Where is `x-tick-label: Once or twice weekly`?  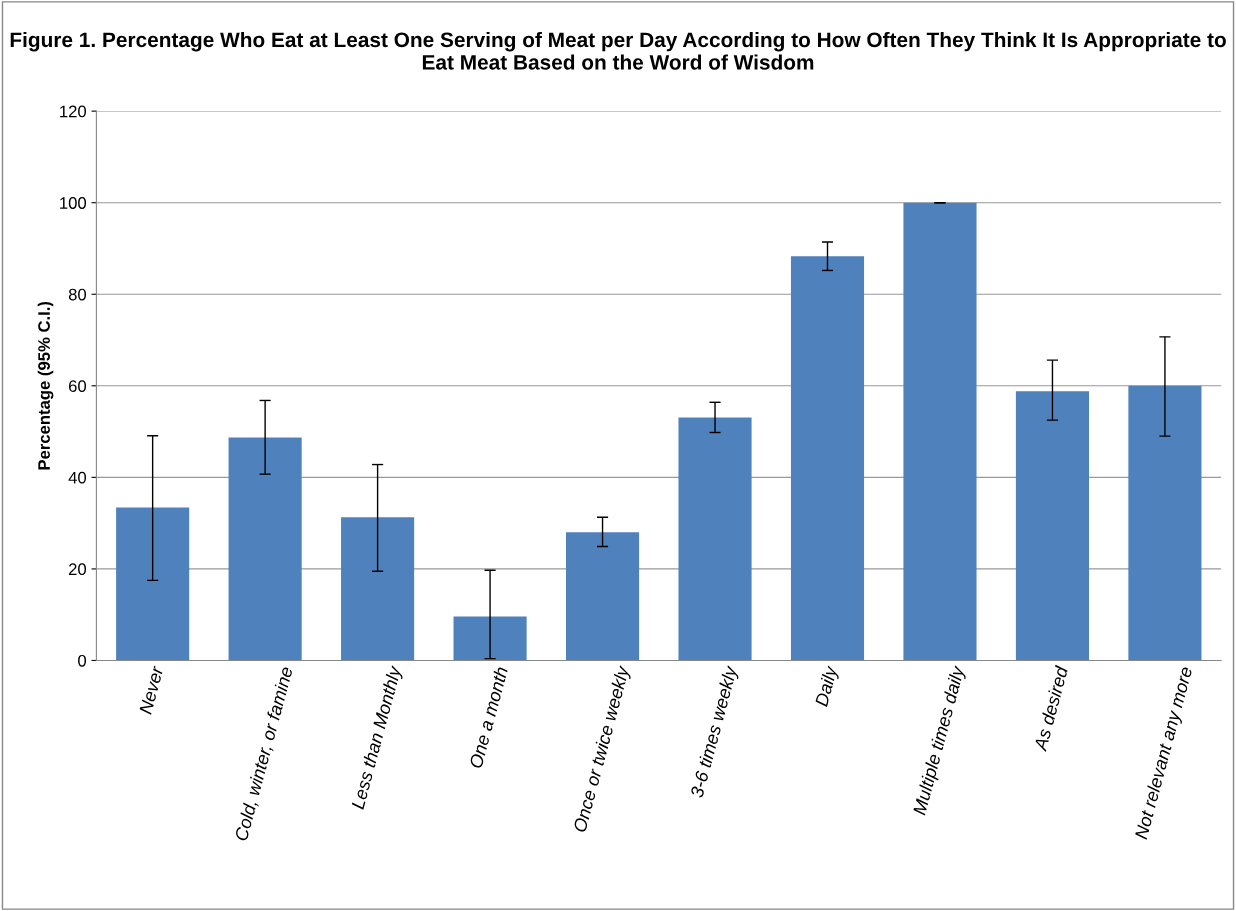
x-tick-label: Once or twice weekly is located at coordinates (602, 749).